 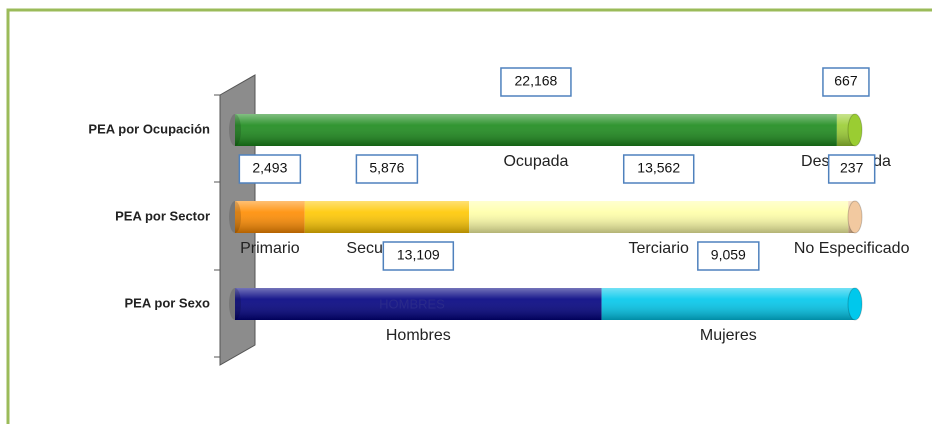 I want to click on value-label: 9,059, so click(x=728, y=255).